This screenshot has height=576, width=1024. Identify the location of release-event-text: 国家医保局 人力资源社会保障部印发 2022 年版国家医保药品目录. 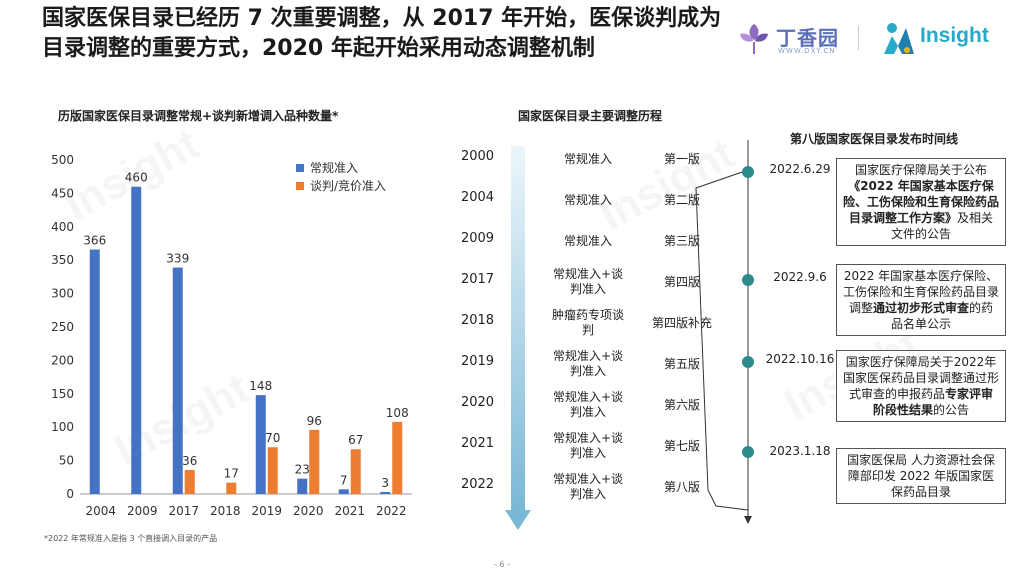
(921, 476).